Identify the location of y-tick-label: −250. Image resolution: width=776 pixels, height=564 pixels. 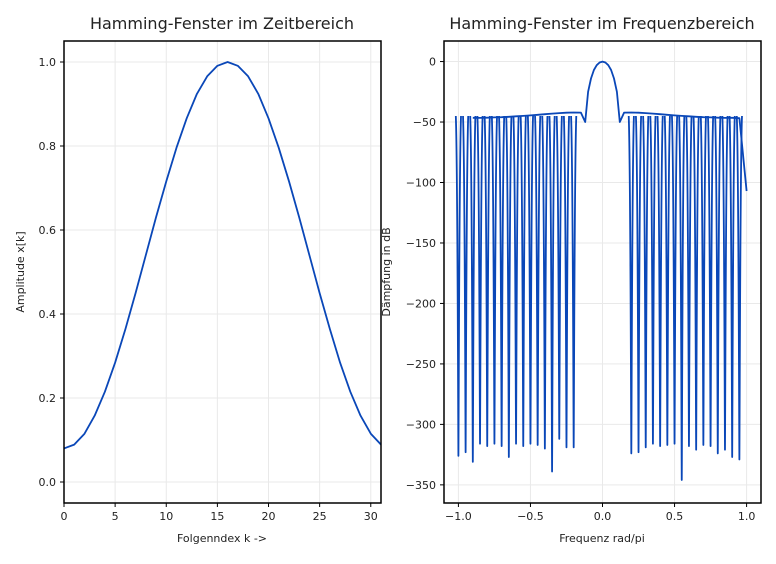
(421, 364).